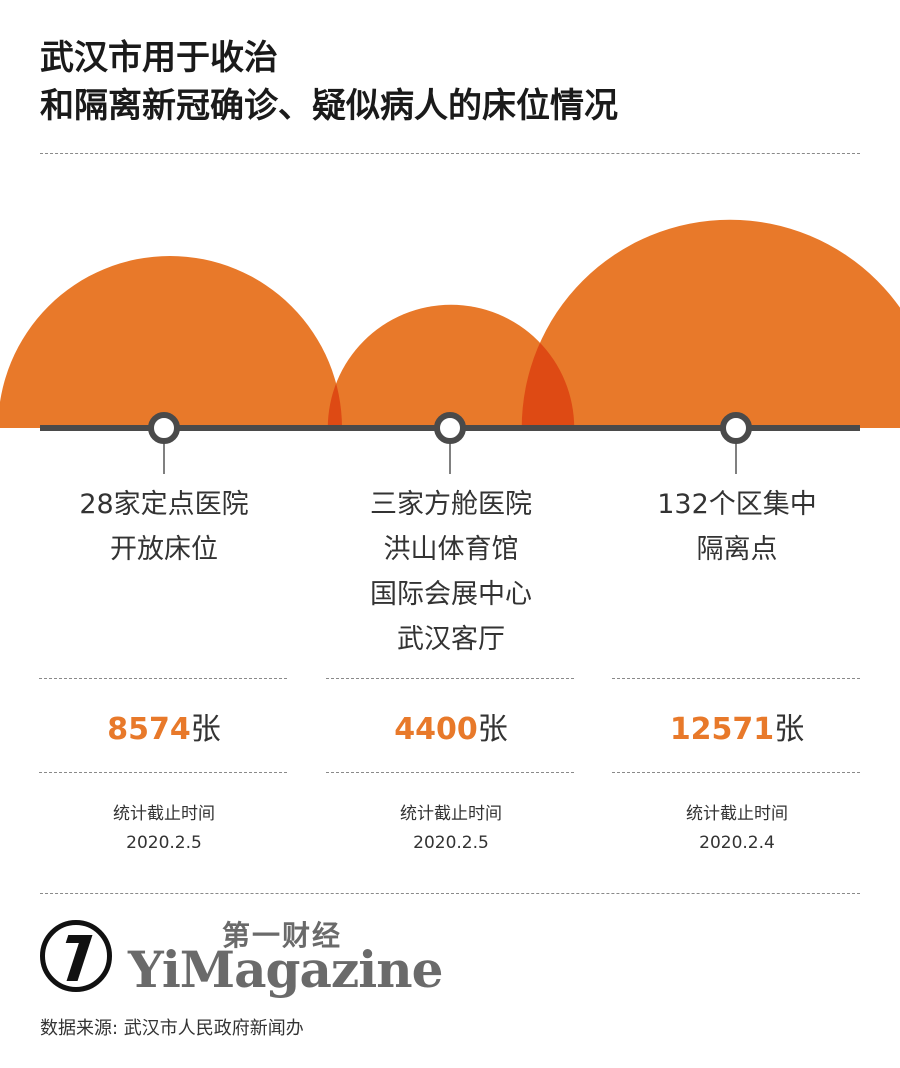 This screenshot has width=900, height=1068. Describe the element at coordinates (76, 956) in the screenshot. I see `yimagazine-logo-icon` at that location.